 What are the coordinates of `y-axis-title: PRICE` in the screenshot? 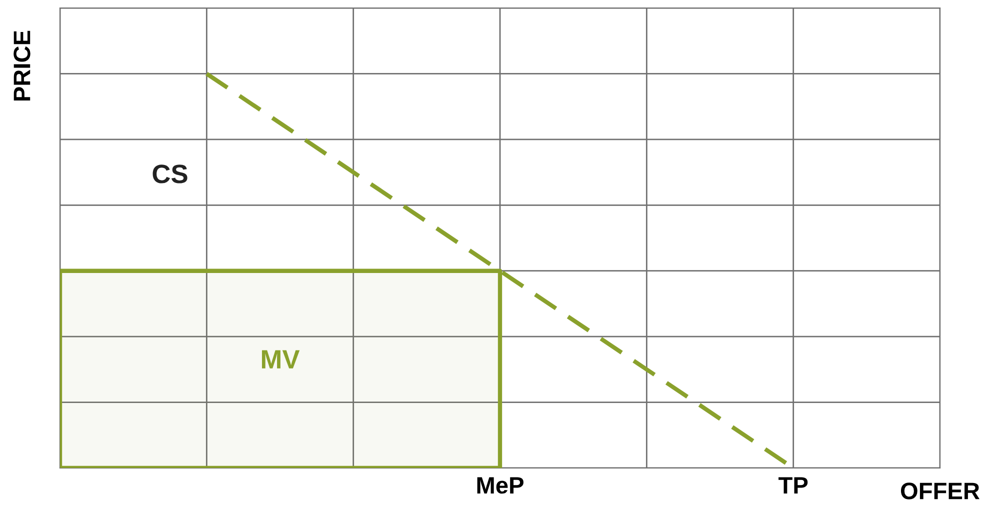 It's located at (22, 65).